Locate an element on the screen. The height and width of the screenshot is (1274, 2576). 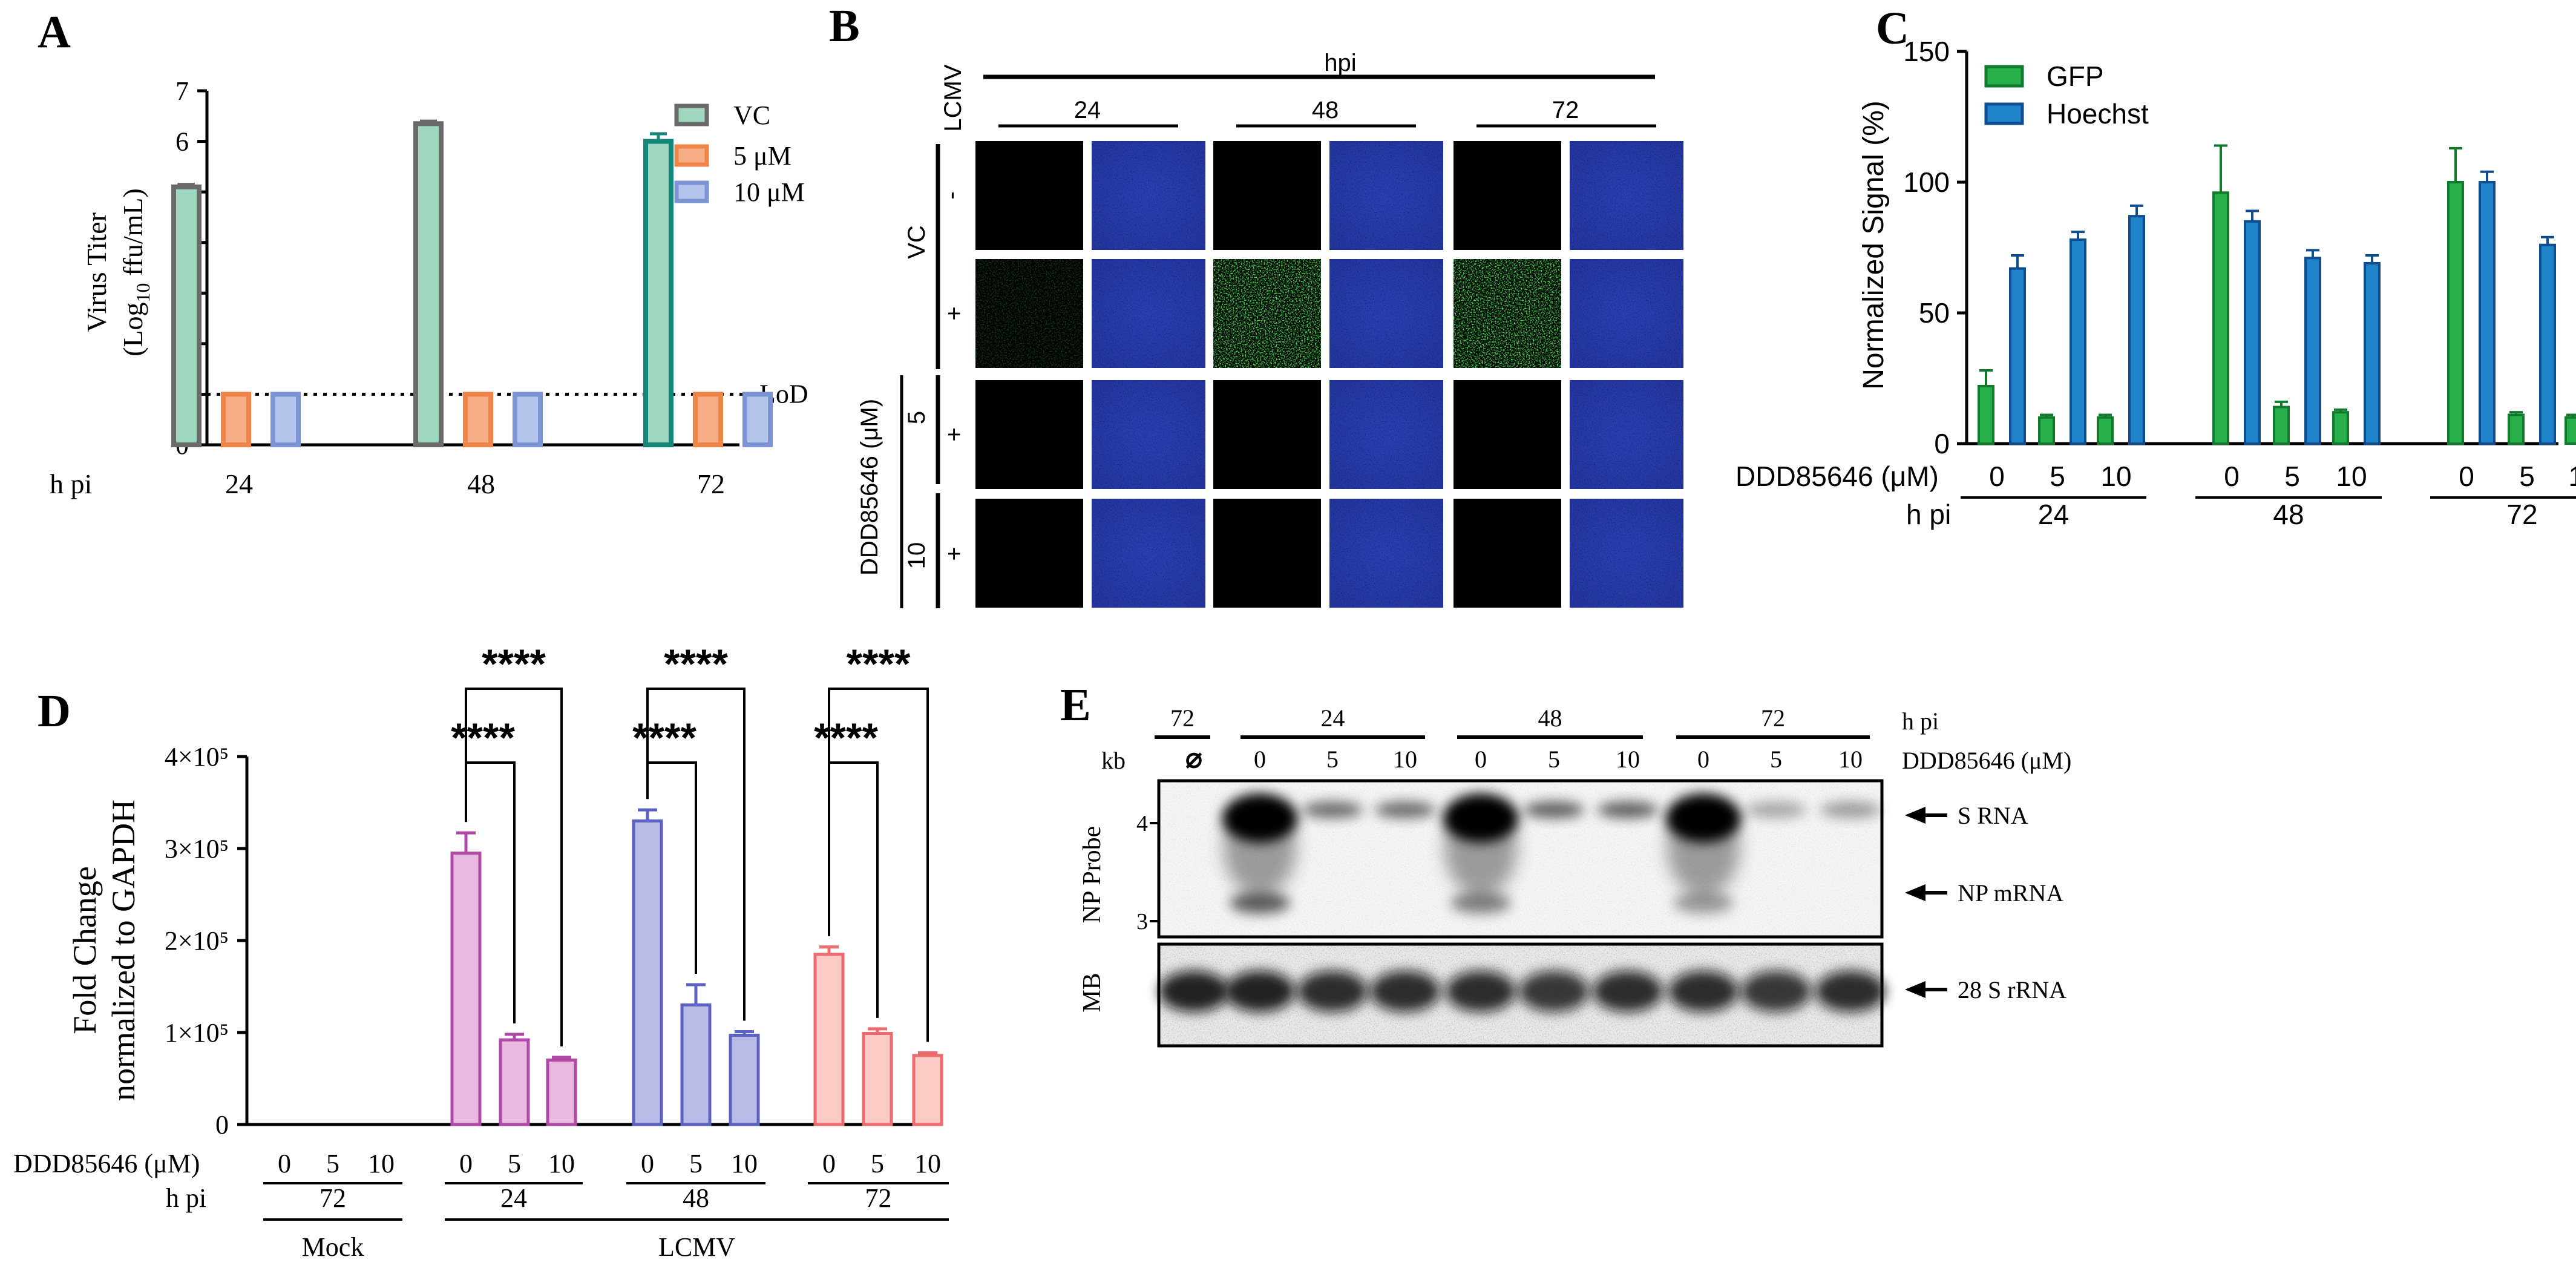
panel-e-drug-label: DDD85646 (μM) is located at coordinates (1986, 760).